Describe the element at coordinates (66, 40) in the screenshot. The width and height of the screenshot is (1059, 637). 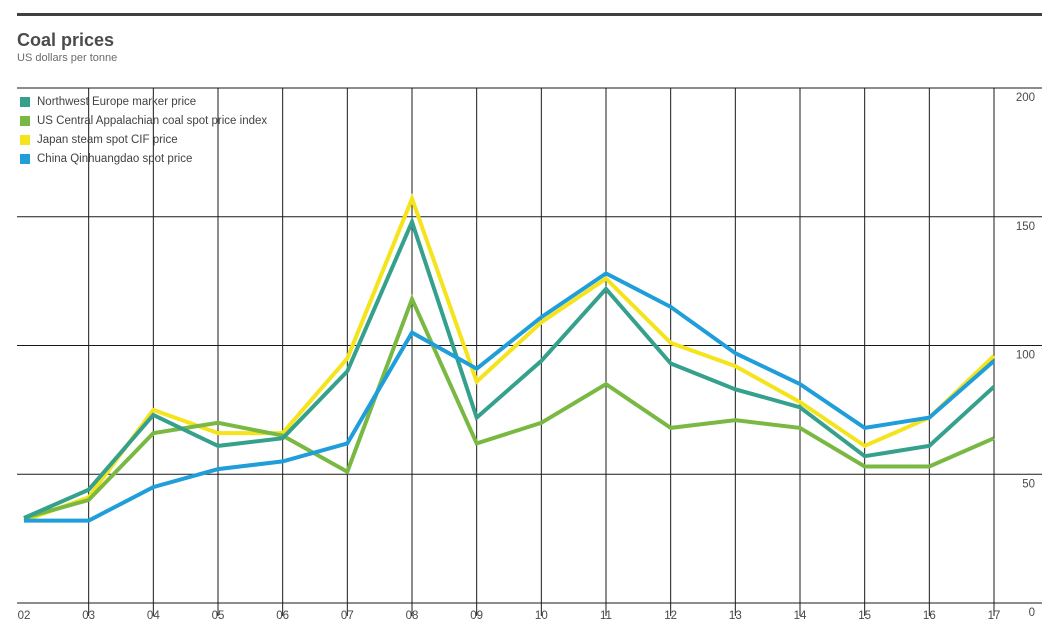
I see `chart-title: Coal prices` at that location.